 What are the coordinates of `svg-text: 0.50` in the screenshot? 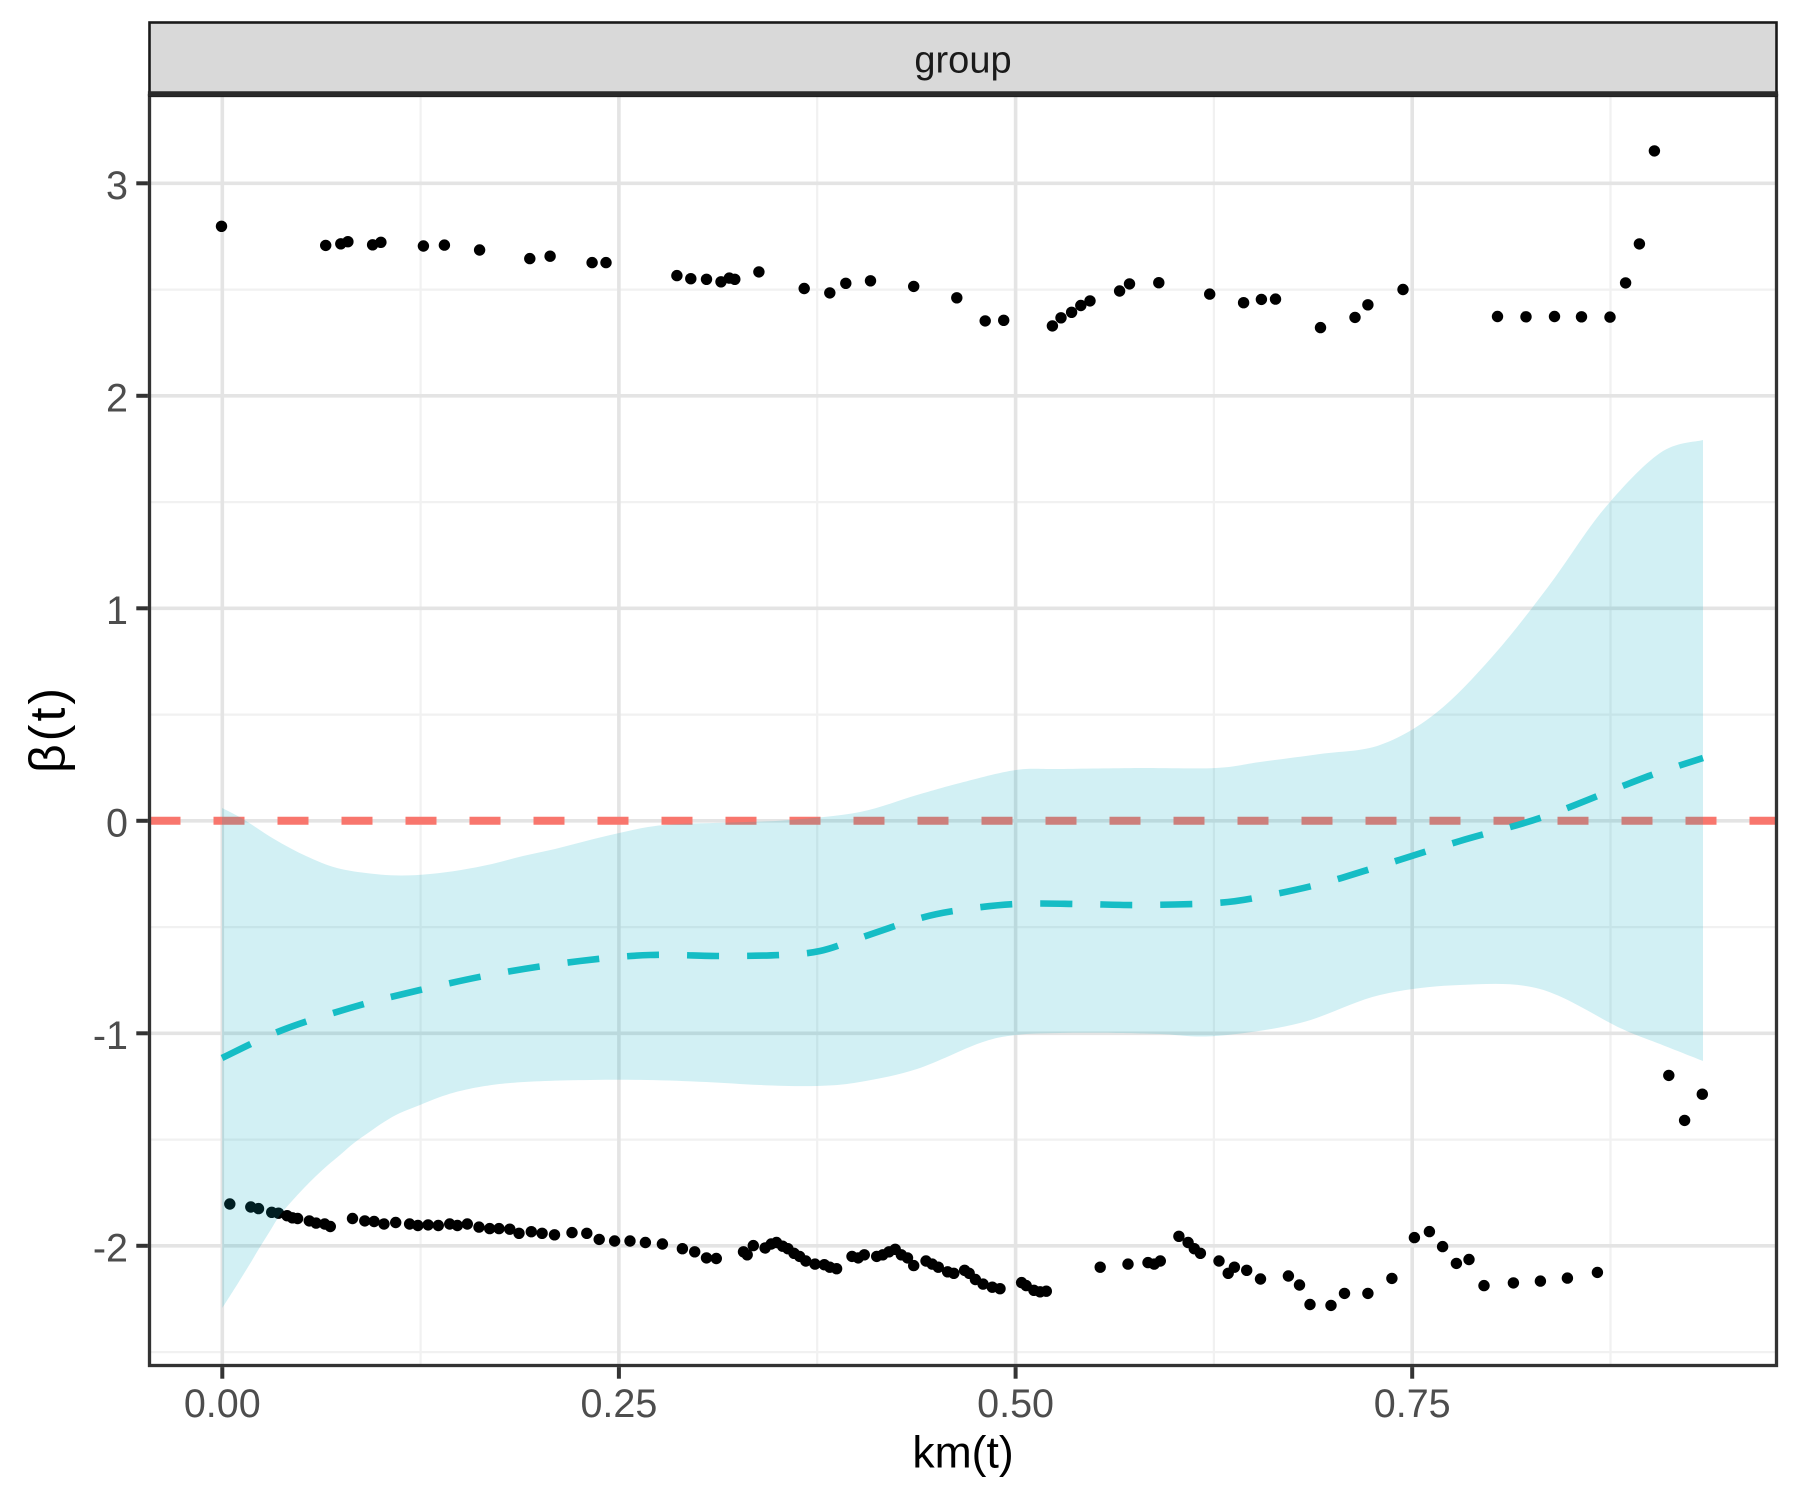 It's located at (1015, 1404).